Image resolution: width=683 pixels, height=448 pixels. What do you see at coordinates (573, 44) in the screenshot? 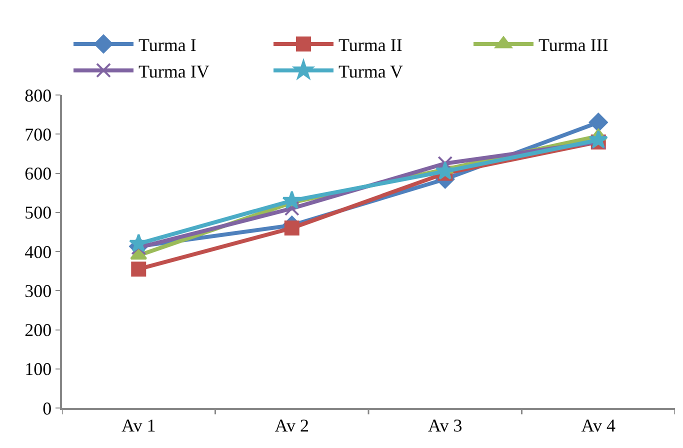
I see `legend-label: Turma III` at bounding box center [573, 44].